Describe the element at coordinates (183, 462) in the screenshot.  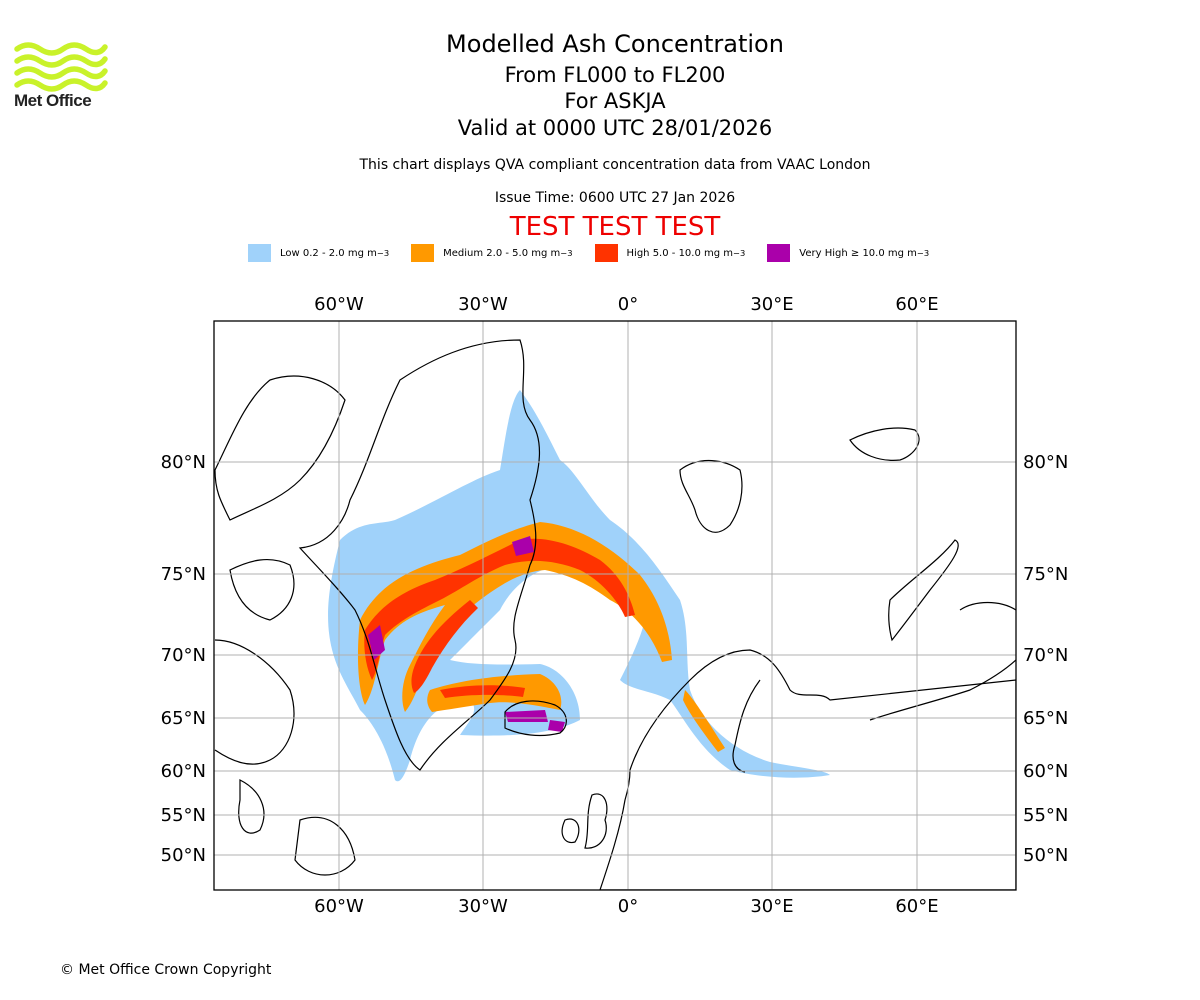
I see `lat-label-left: 80°N` at that location.